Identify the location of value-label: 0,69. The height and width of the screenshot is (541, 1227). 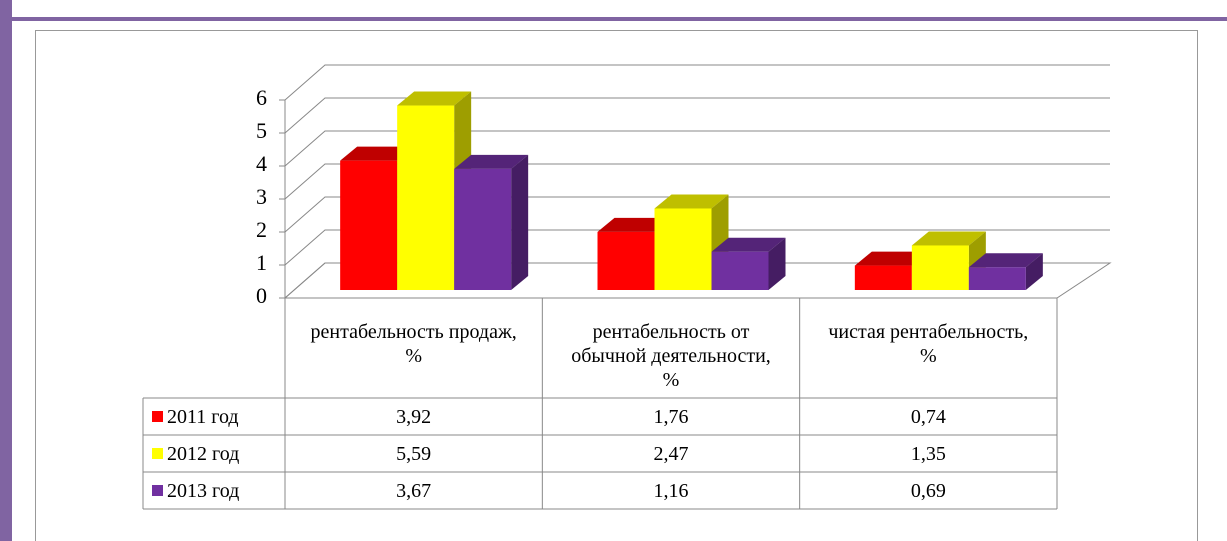
(928, 490).